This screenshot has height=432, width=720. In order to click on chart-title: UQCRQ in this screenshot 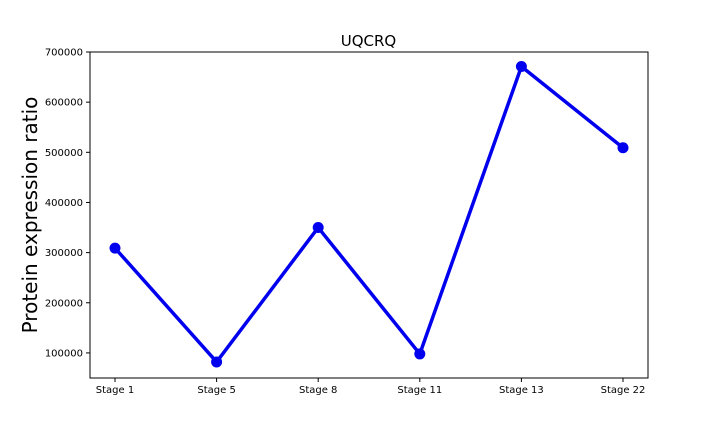, I will do `click(369, 41)`.